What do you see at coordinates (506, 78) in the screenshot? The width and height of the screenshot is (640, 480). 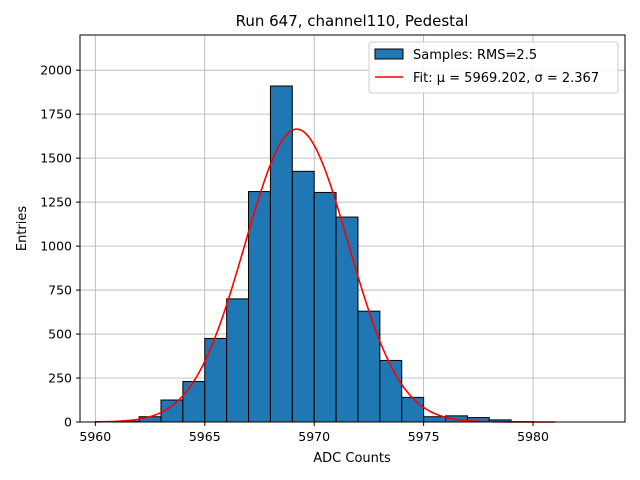 I see `legend-label-fit: Fit: μ = 5969.202, σ = 2.367` at bounding box center [506, 78].